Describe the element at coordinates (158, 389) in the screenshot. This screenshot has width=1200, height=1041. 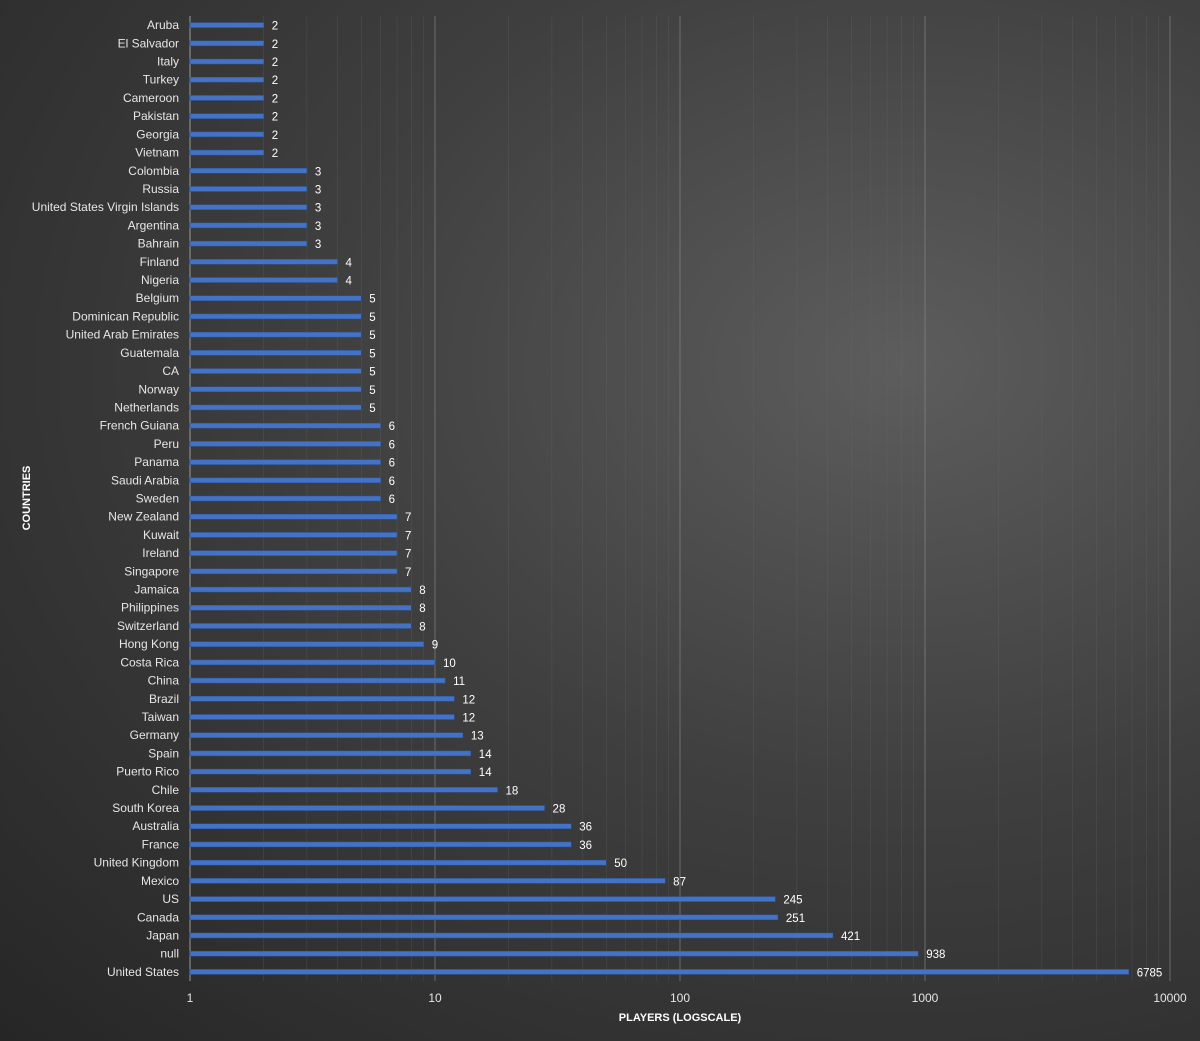
I see `category-label: Norway` at that location.